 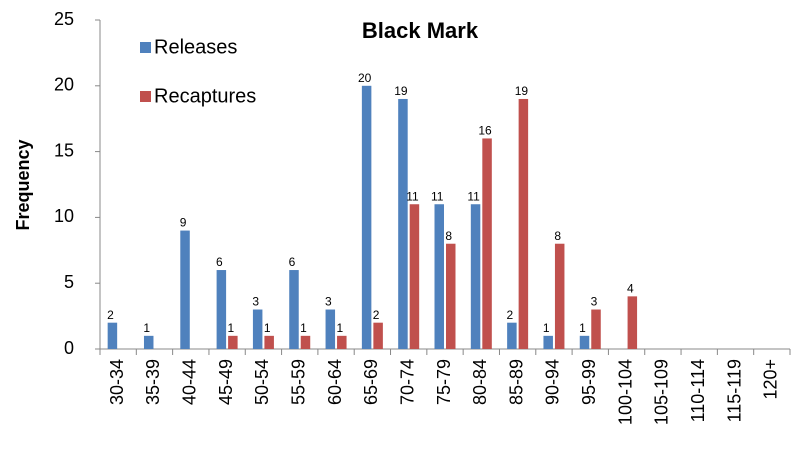 I want to click on x-tick-label: 65-69, so click(x=371, y=382).